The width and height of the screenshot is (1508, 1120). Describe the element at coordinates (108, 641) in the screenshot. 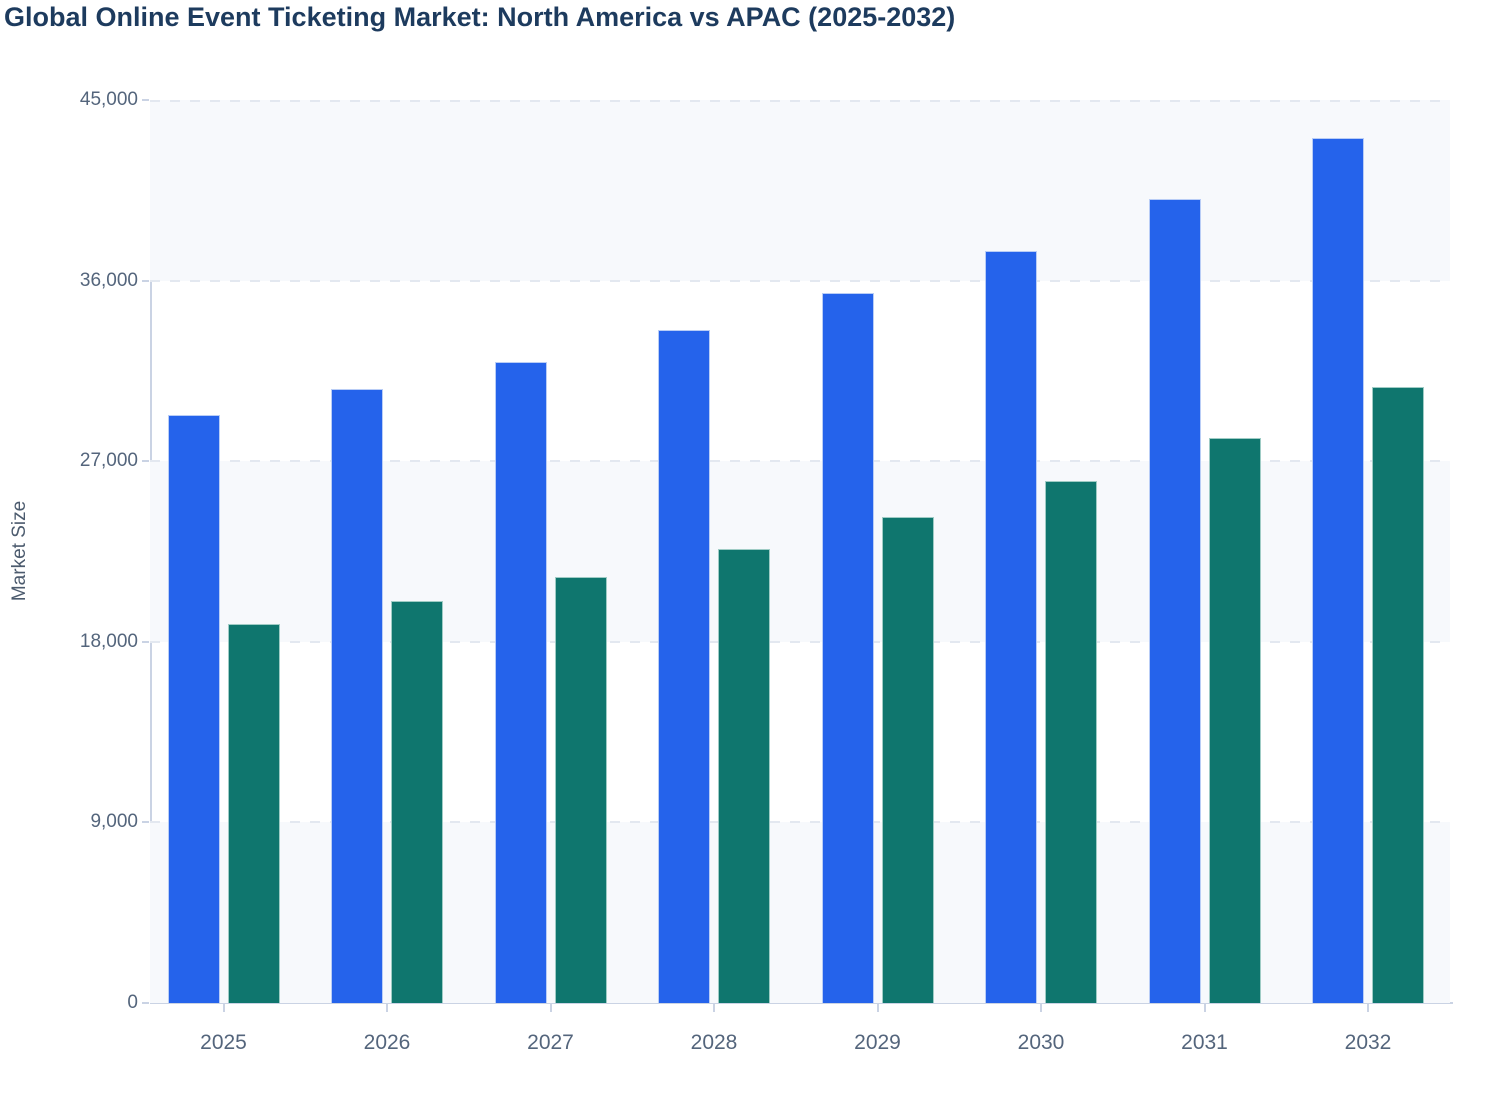

I see `y-tick-label: 18,000` at that location.